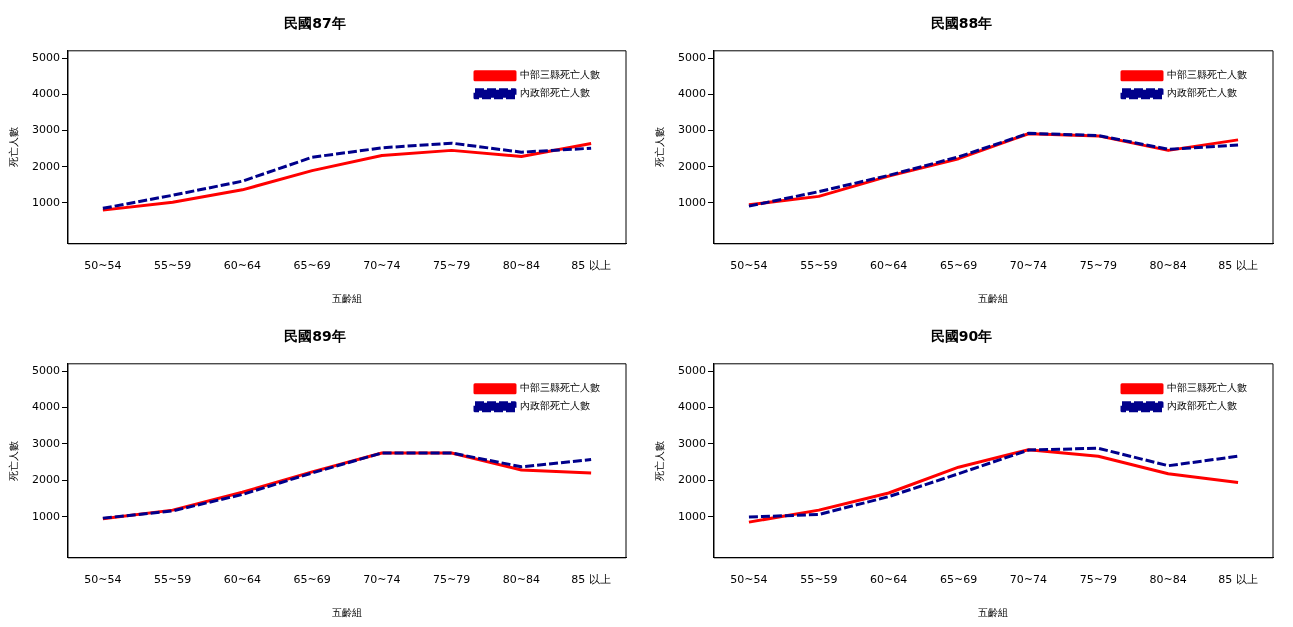 This screenshot has width=1293, height=627. What do you see at coordinates (961, 336) in the screenshot?
I see `chart-title: 民國90年` at bounding box center [961, 336].